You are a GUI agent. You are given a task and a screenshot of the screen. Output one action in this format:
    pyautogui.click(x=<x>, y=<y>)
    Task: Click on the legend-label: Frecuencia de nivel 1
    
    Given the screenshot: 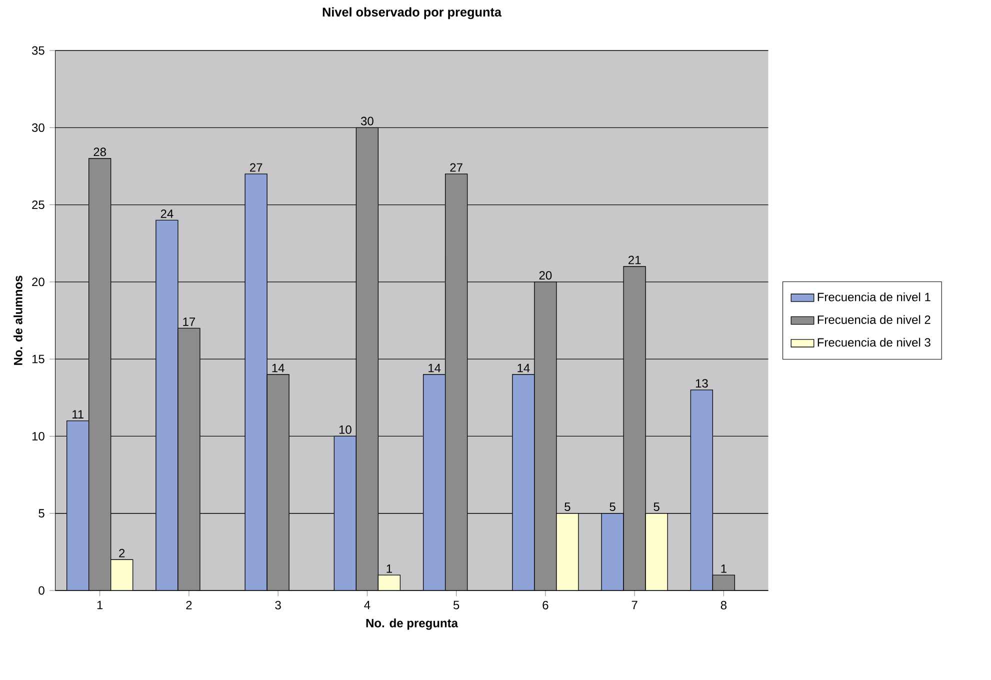 What is the action you would take?
    pyautogui.click(x=874, y=297)
    